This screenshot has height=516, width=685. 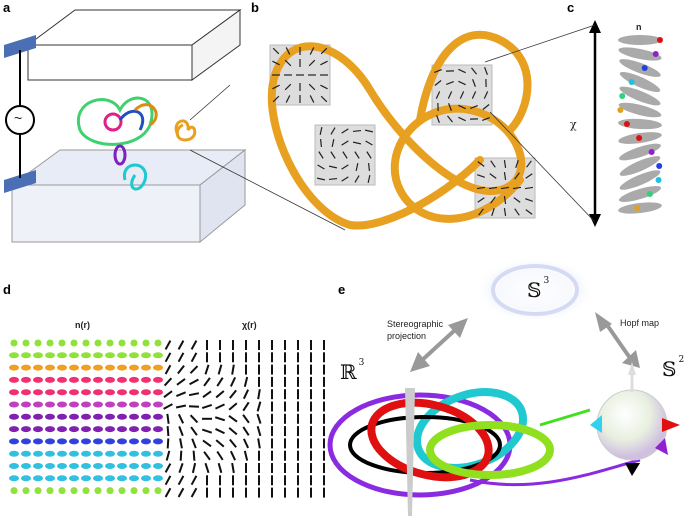 I want to click on panel-d-n-field, so click(x=86, y=417).